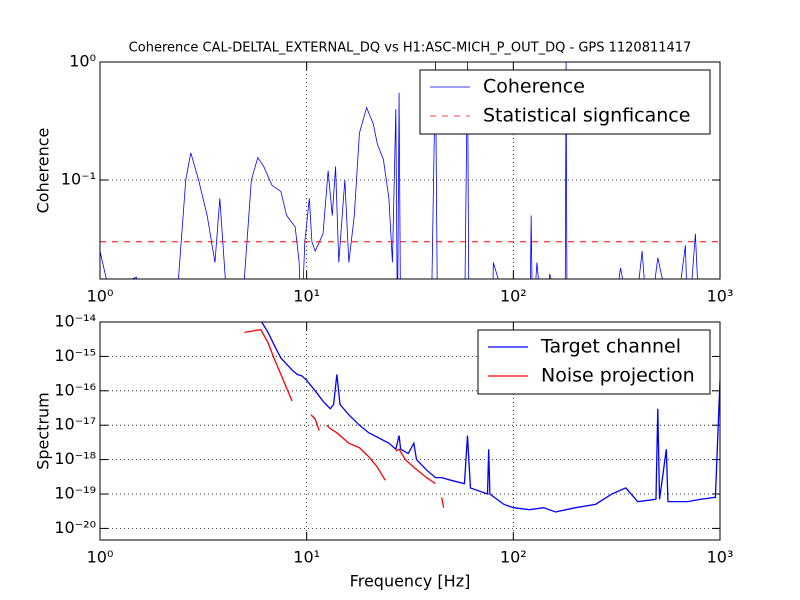 The image size is (800, 600). I want to click on y-tick-label: 10⁻¹⁵, so click(75, 355).